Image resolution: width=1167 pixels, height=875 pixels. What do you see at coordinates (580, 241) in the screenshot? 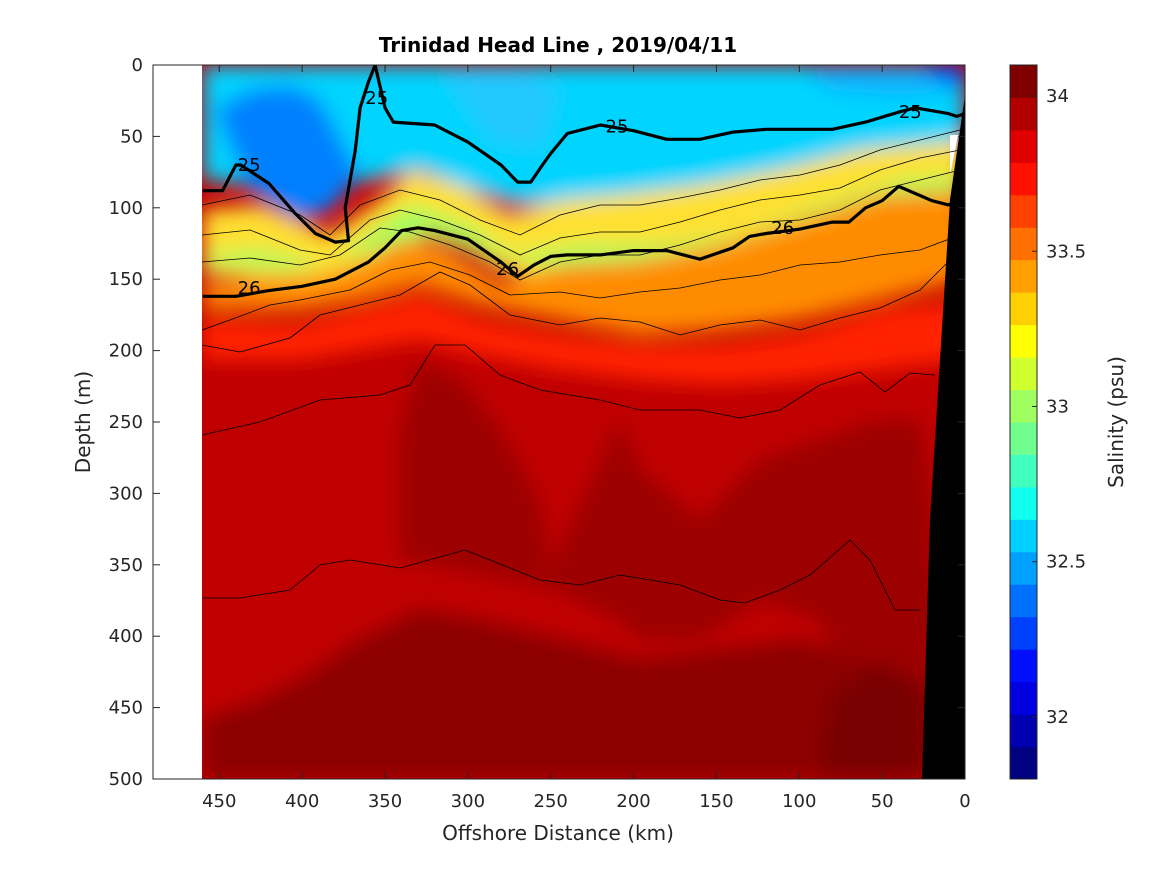
I see `isopycnal-26-line` at bounding box center [580, 241].